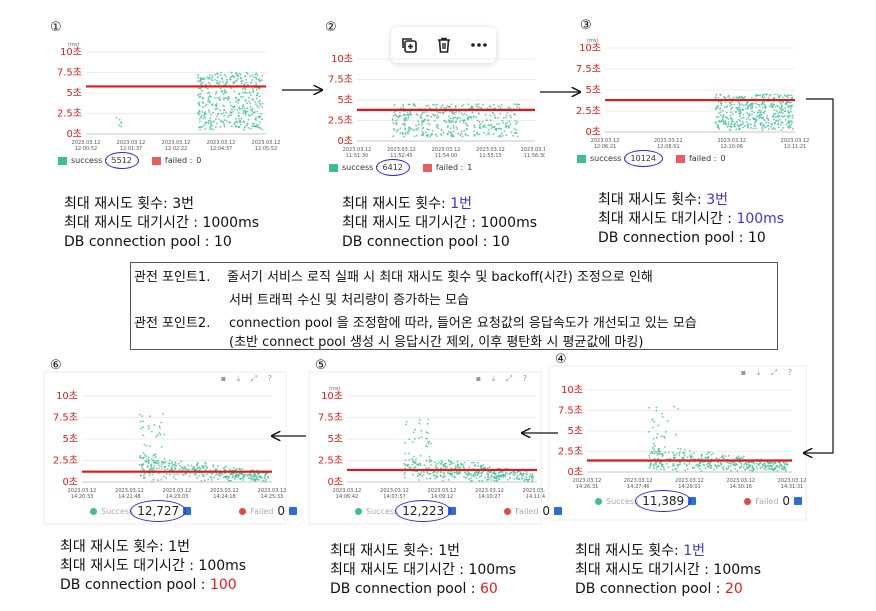 The width and height of the screenshot is (876, 611). What do you see at coordinates (189, 101) in the screenshot?
I see `scatter-series` at bounding box center [189, 101].